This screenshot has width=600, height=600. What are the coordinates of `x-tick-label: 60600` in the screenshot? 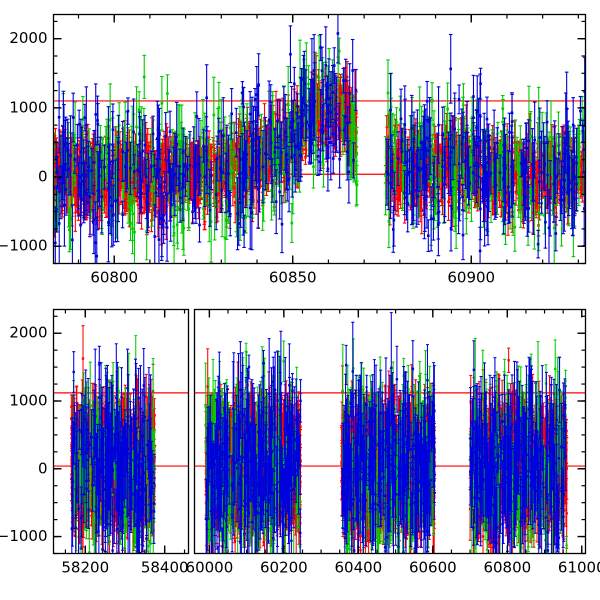 It's located at (433, 568).